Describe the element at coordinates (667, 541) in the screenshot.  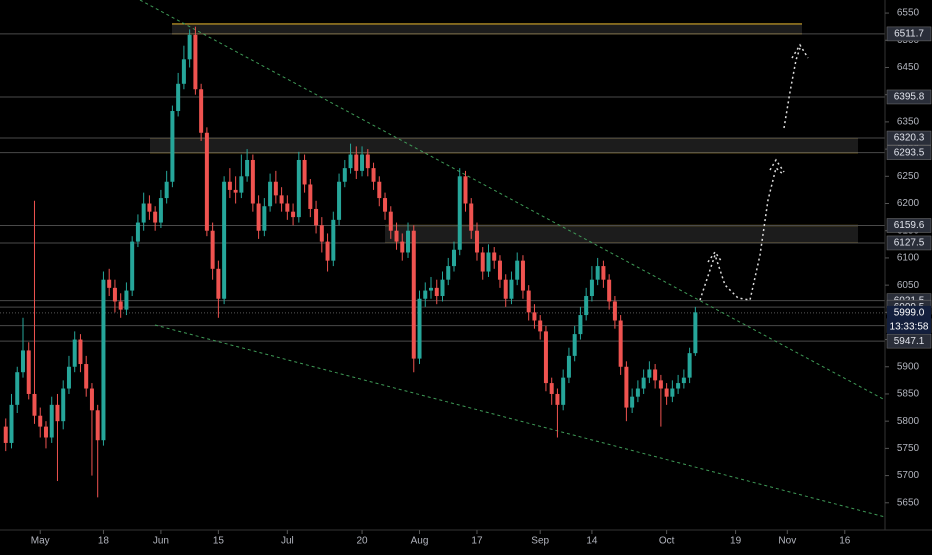
I see `x-tick-label: Oct` at that location.